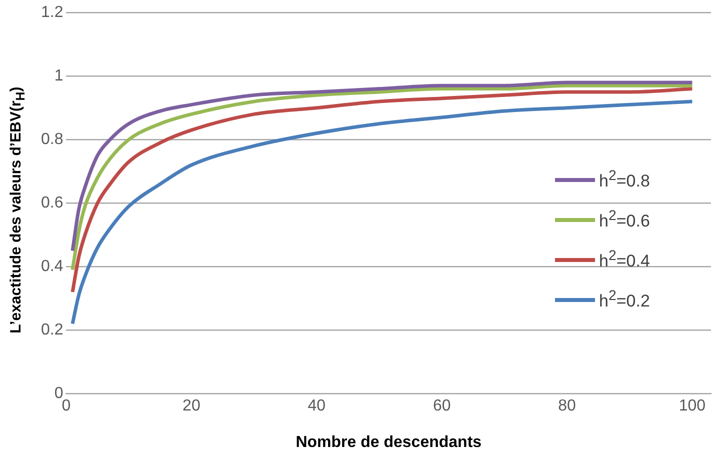 The image size is (713, 460). What do you see at coordinates (441, 406) in the screenshot?
I see `x-tick-label: 60` at bounding box center [441, 406].